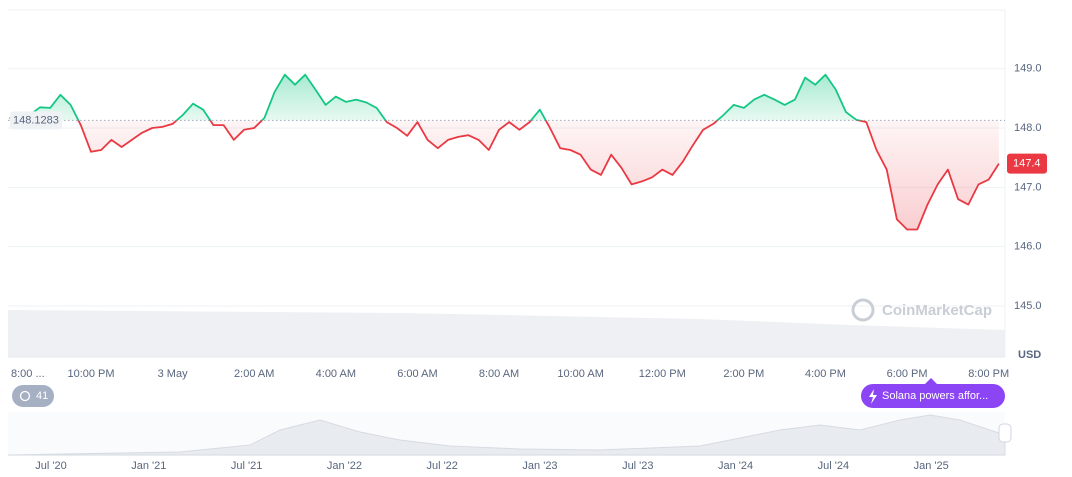 This screenshot has width=1072, height=477. I want to click on event-bg, so click(933, 396).